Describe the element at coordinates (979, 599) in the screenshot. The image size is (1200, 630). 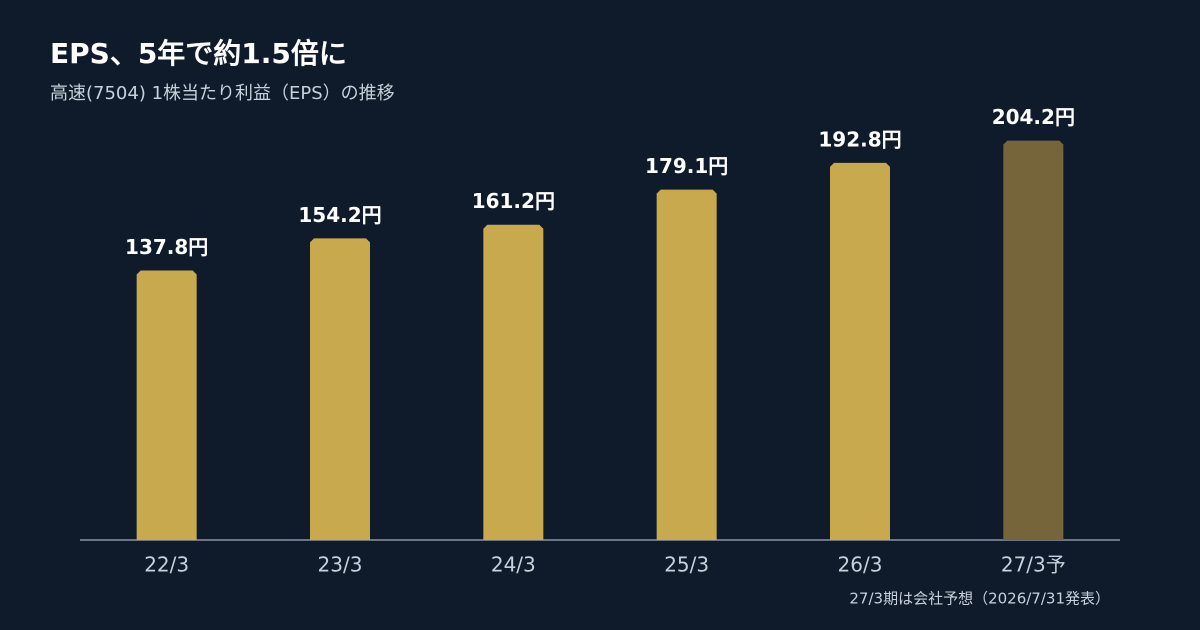
I see `footnote: 27/3期は会社予想（2026/7/31発表）` at that location.